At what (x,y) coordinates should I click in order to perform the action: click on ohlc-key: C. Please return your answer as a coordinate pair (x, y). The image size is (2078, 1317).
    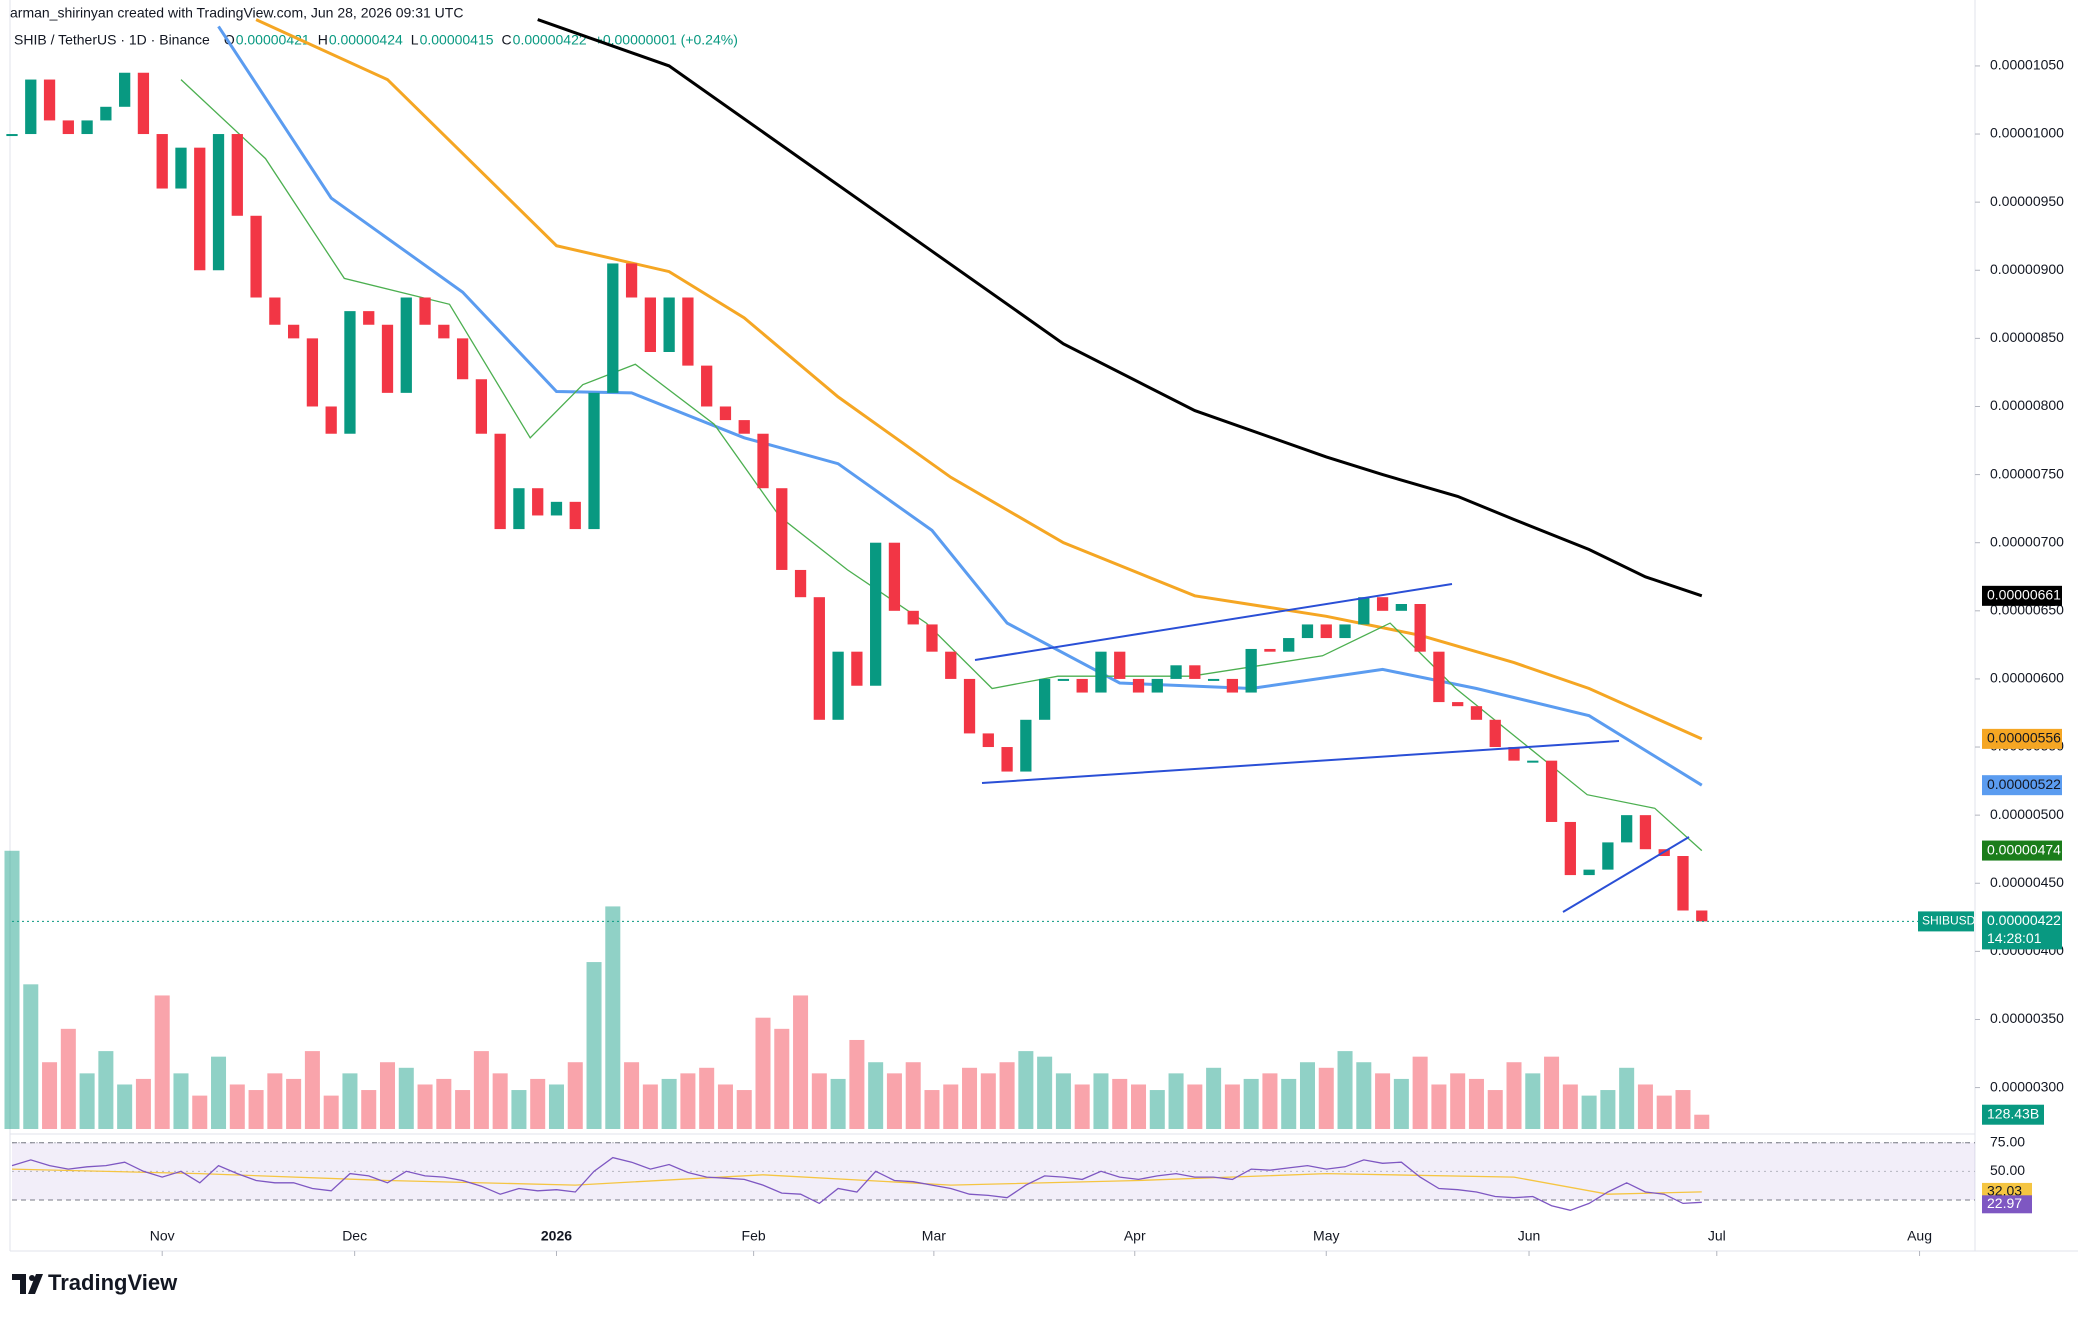
    Looking at the image, I should click on (507, 40).